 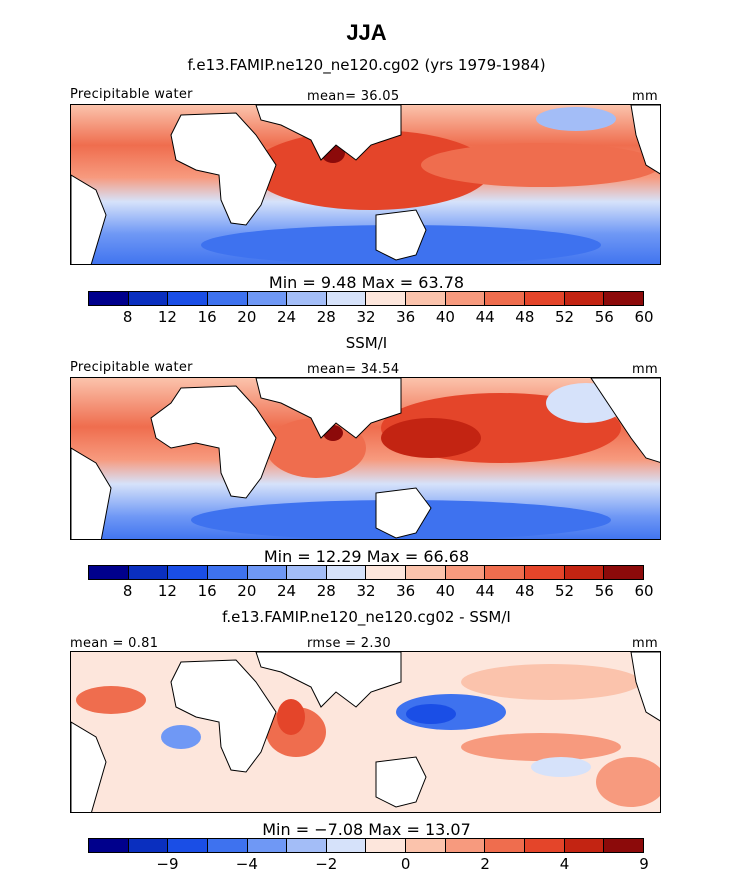 I want to click on colorbar-2-tick: 56, so click(x=604, y=591).